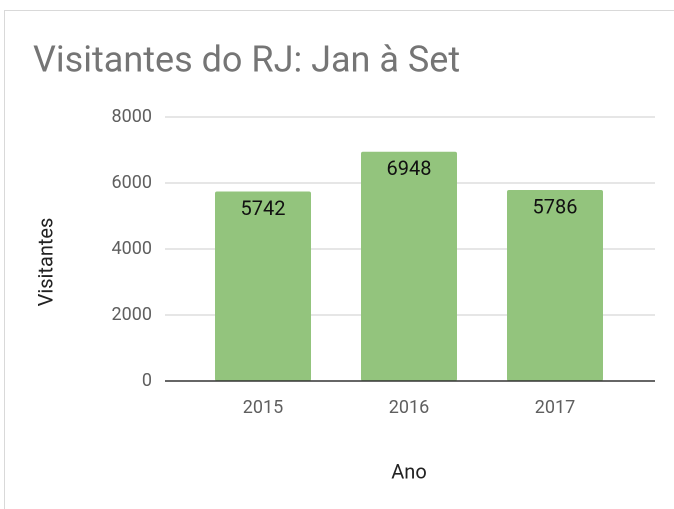  I want to click on data-label: 6948, so click(409, 168).